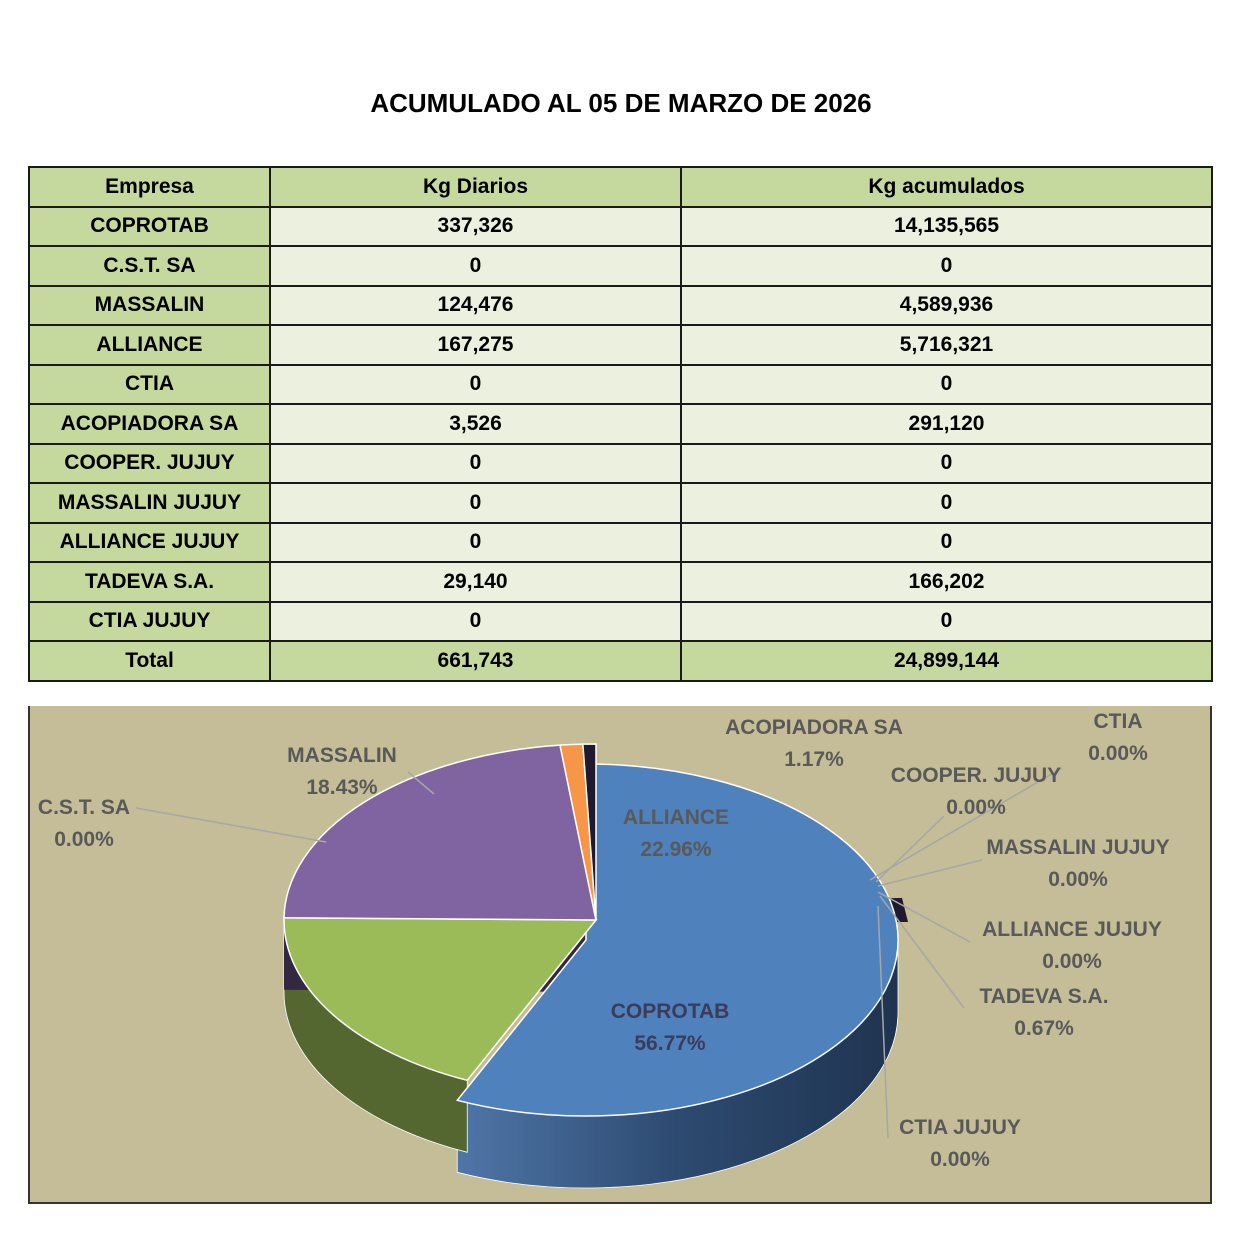  What do you see at coordinates (946, 661) in the screenshot?
I see `cell-kg-acumulados: 24,899,144` at bounding box center [946, 661].